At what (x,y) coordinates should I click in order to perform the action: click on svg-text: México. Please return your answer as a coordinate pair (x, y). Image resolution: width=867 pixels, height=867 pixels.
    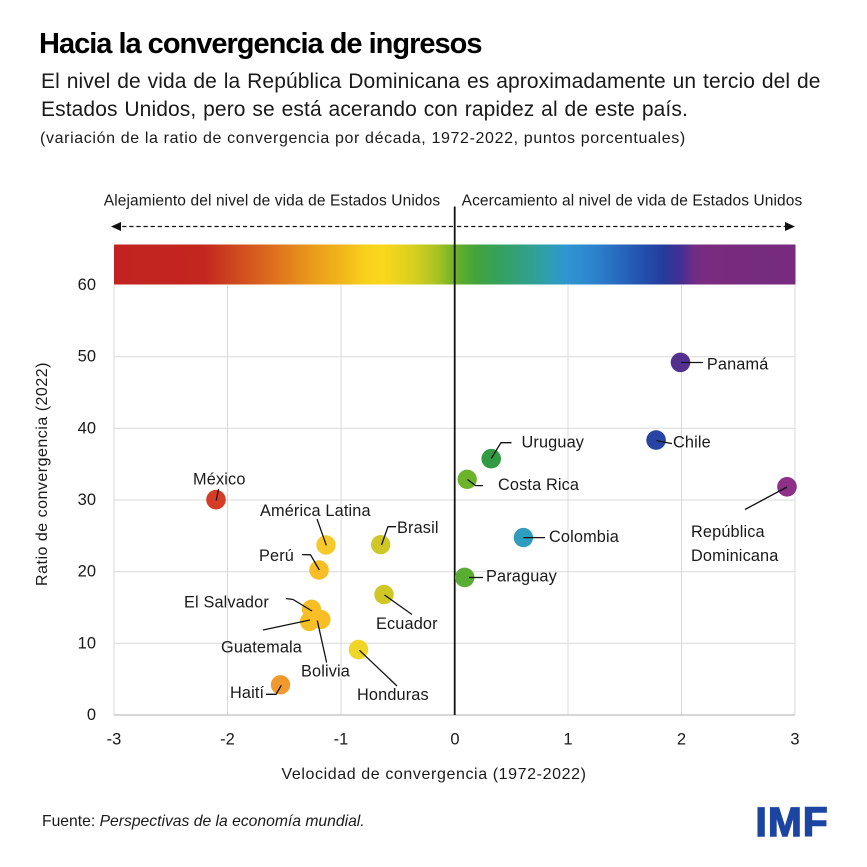
    Looking at the image, I should click on (219, 480).